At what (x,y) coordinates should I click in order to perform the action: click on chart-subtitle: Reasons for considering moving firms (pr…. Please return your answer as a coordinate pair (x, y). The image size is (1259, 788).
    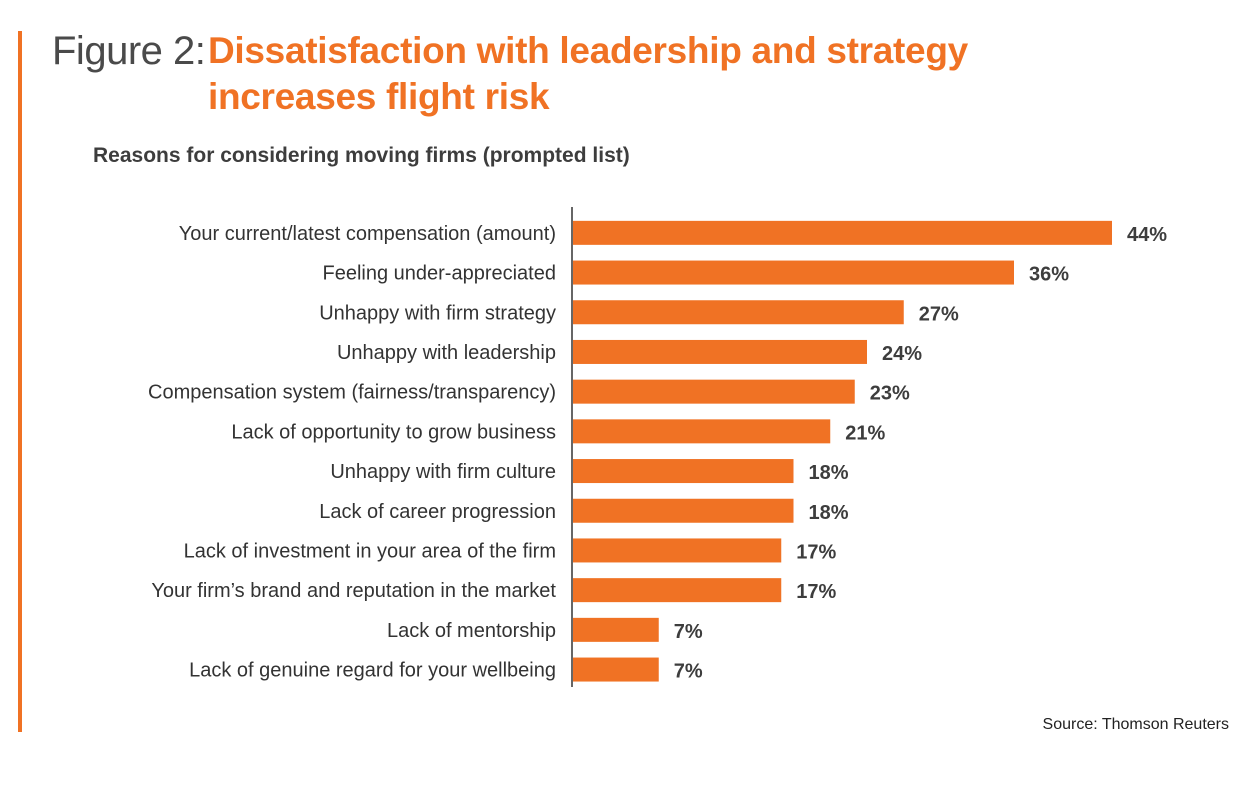
    Looking at the image, I should click on (361, 155).